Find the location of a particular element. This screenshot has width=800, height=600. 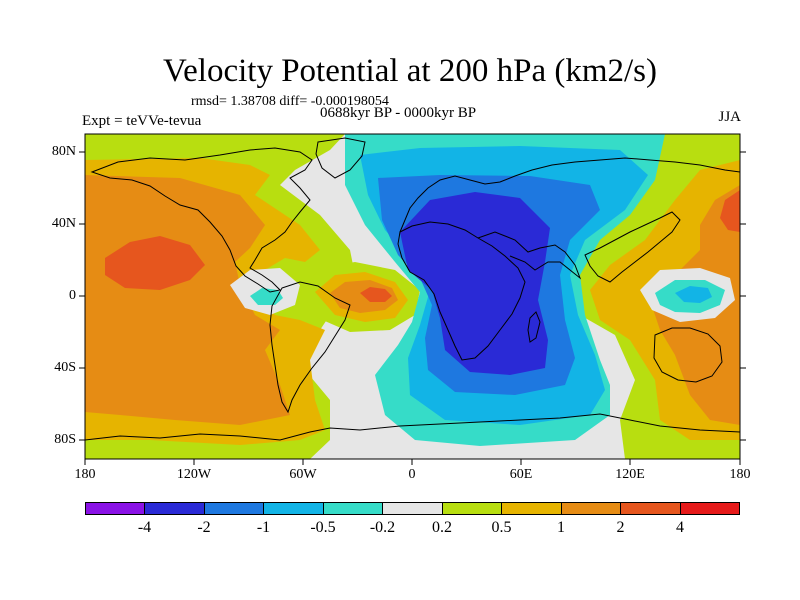

colorbar-label: 4 is located at coordinates (680, 527).